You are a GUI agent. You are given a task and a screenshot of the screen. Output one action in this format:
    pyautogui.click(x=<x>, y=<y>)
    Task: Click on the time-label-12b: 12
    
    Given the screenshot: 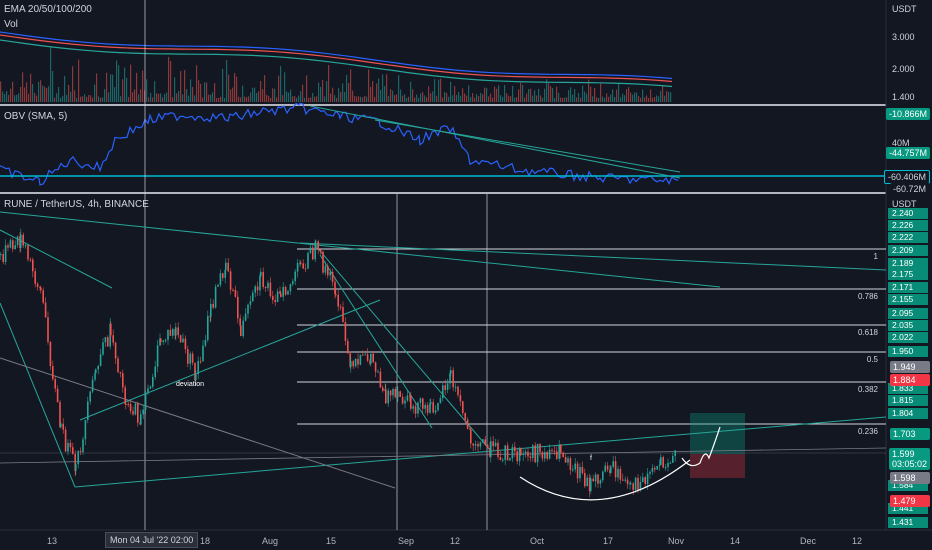 What is the action you would take?
    pyautogui.click(x=857, y=541)
    